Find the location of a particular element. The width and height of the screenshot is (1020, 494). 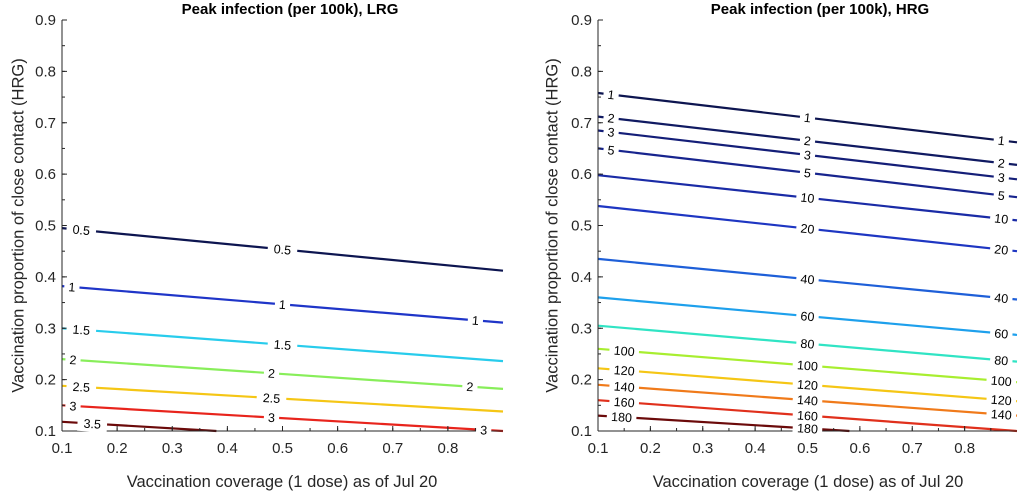

contour-label: 100 is located at coordinates (807, 365).